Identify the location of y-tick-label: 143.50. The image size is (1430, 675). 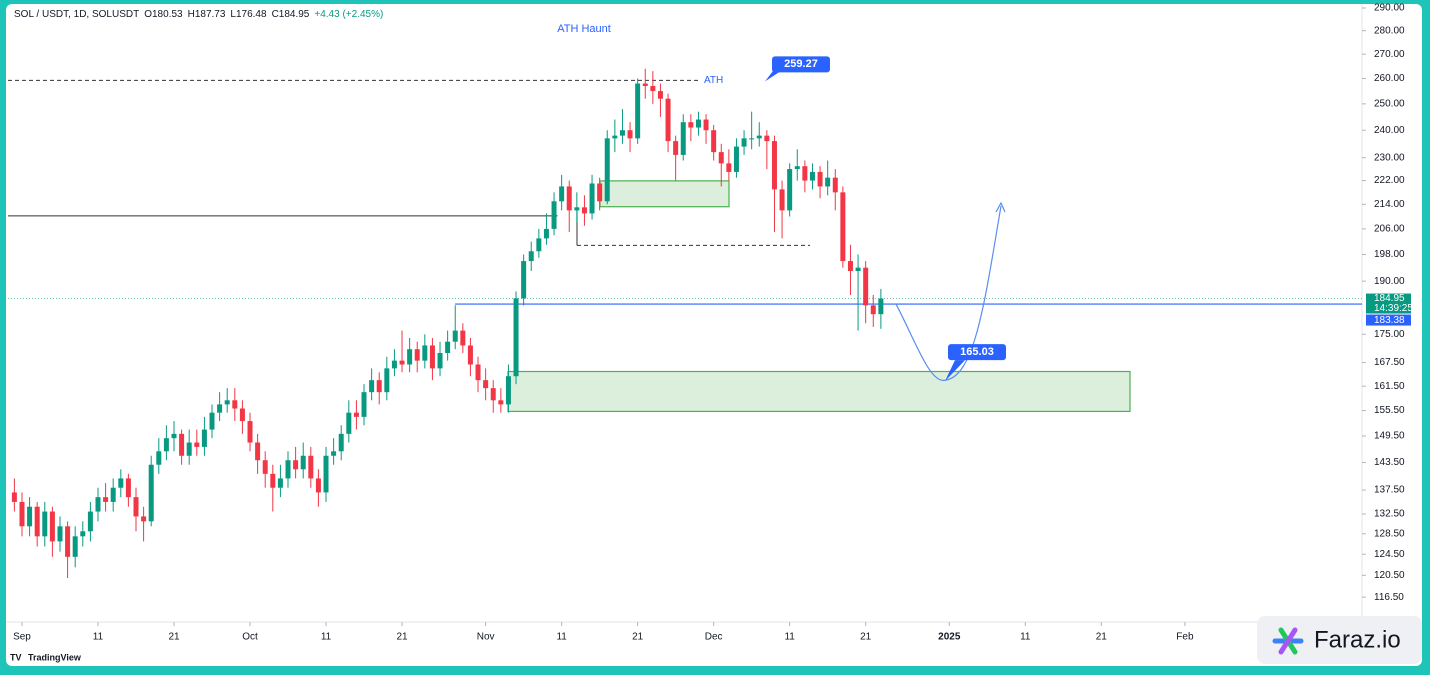
(1389, 462).